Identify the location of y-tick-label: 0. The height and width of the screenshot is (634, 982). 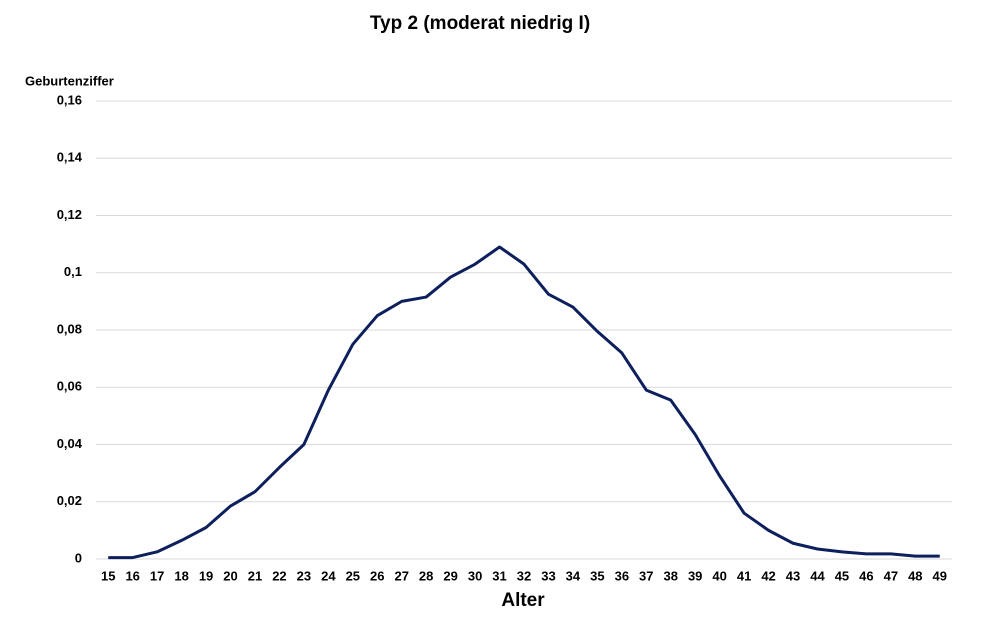
(78, 557).